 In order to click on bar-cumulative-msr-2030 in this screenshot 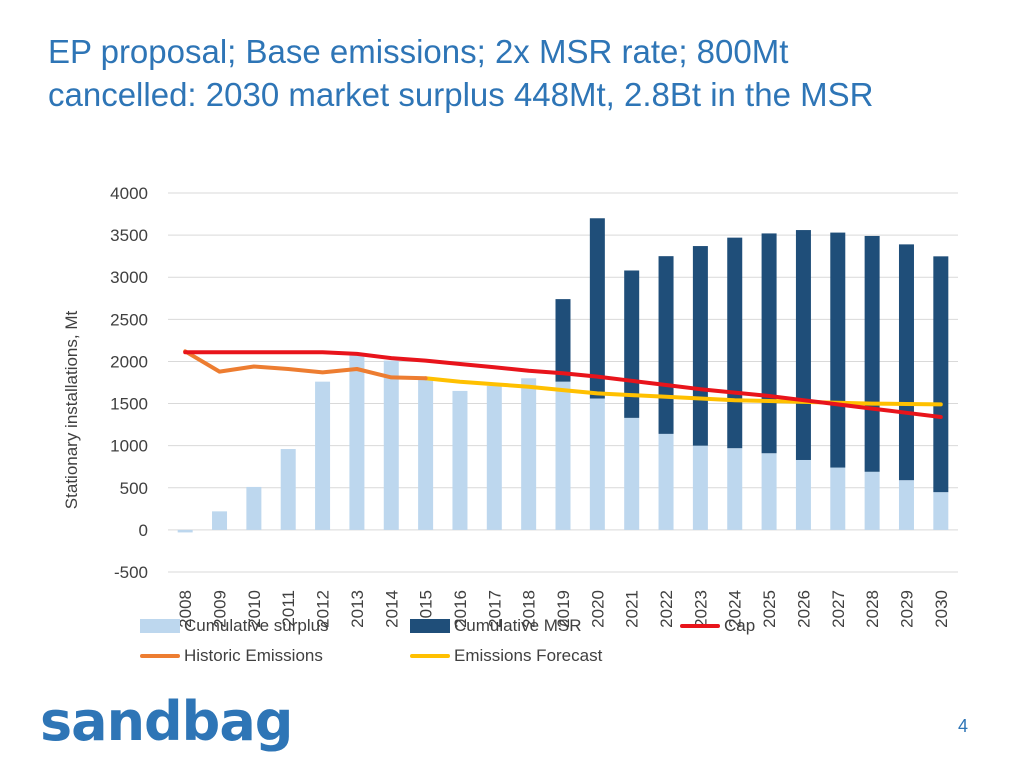, I will do `click(941, 374)`.